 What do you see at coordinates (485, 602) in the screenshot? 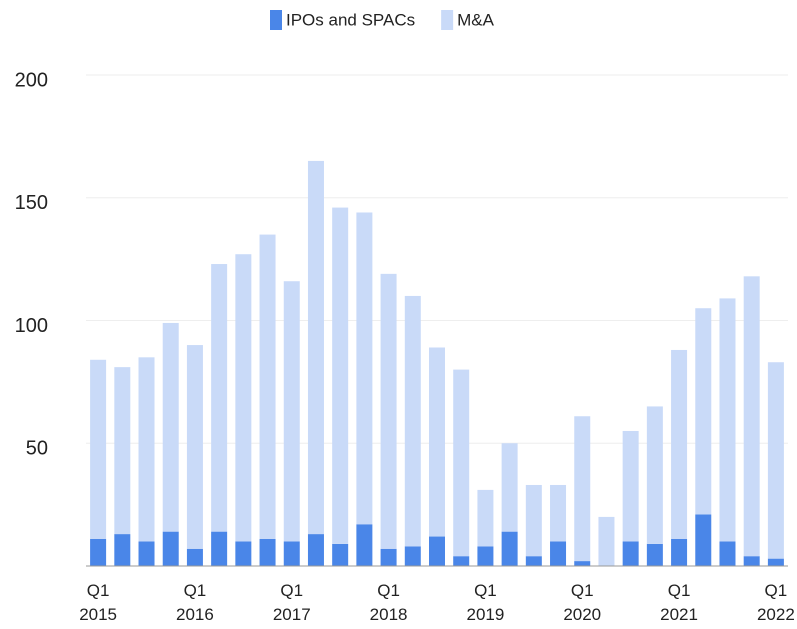
I see `x-tick-label: Q1 2019` at bounding box center [485, 602].